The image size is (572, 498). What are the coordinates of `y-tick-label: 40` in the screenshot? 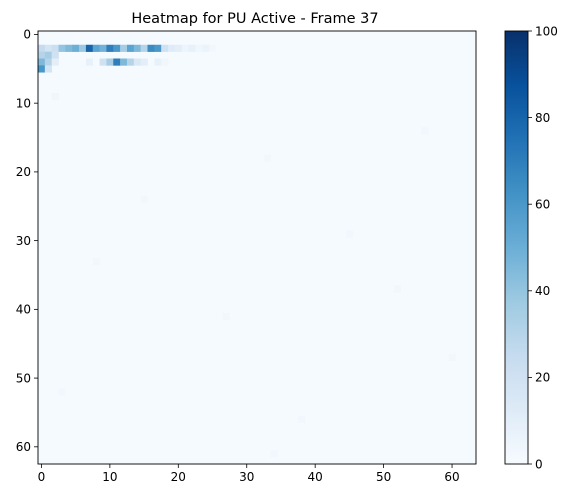 It's located at (23, 310).